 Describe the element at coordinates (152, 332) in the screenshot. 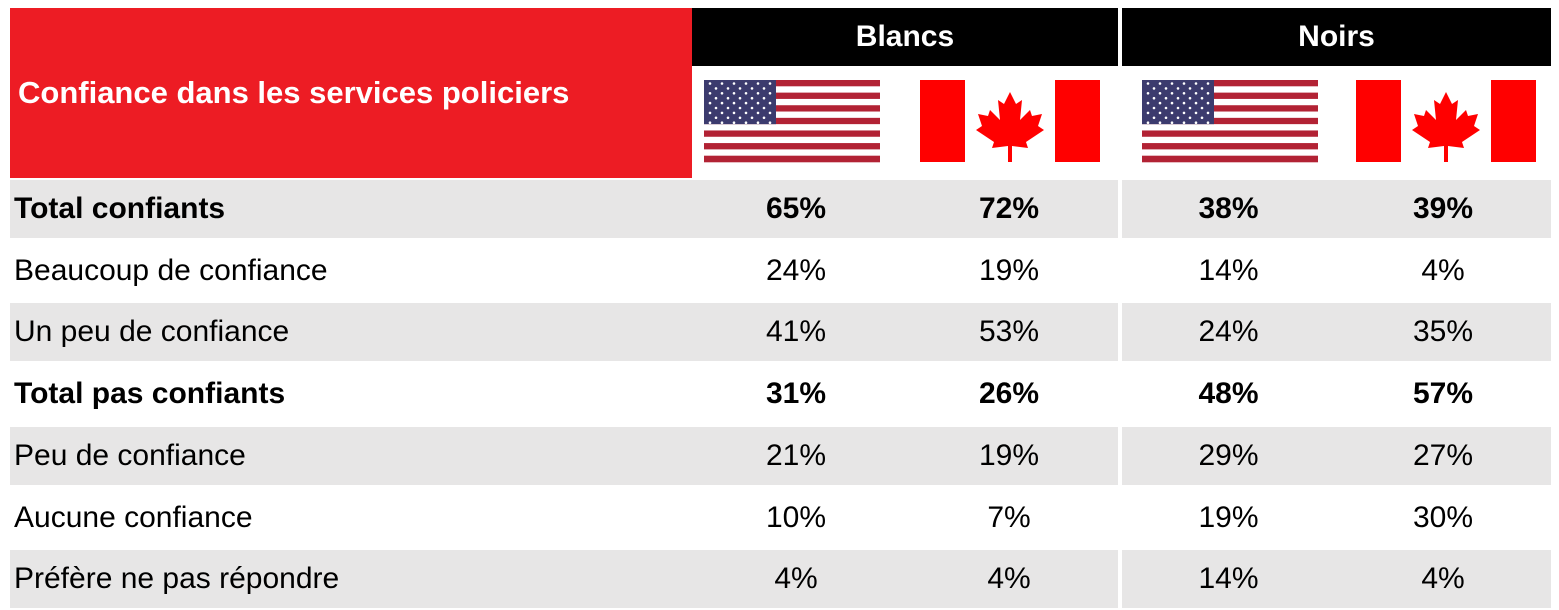

I see `row-label: Un peu de confiance` at that location.